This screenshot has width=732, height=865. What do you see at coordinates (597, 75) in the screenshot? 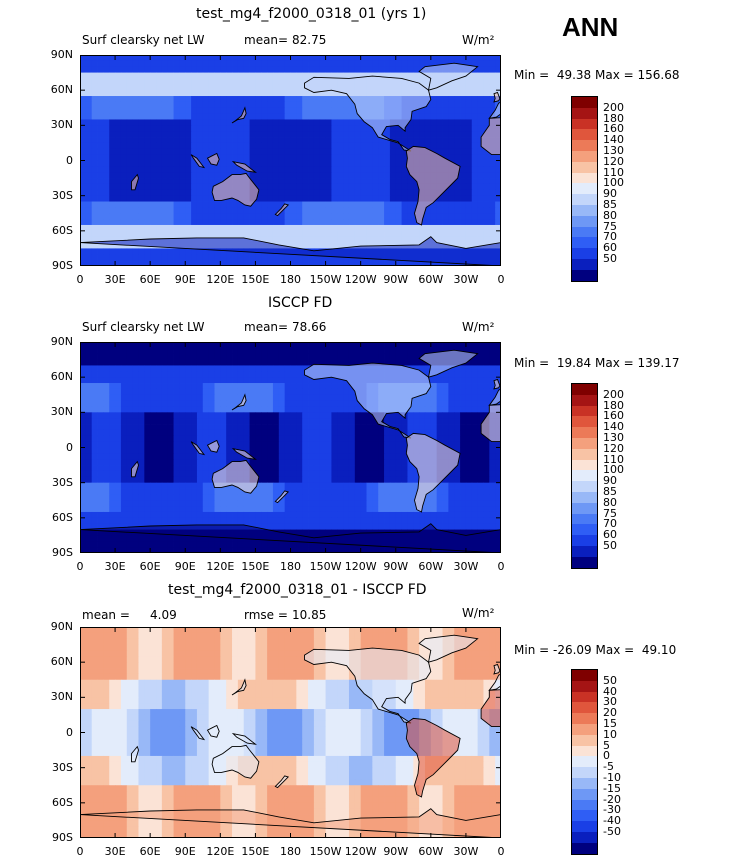
I see `panel1-minmax: Min = 49.38 Max = 156.68` at bounding box center [597, 75].